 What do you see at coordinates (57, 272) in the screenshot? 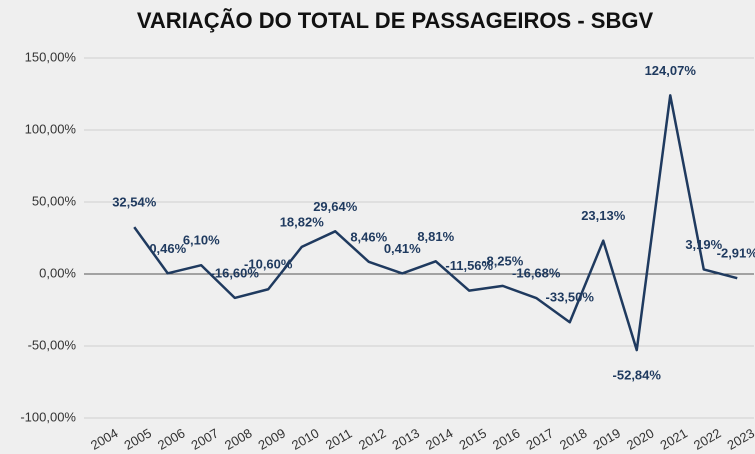
I see `y-tick-label: 0,00%` at bounding box center [57, 272].